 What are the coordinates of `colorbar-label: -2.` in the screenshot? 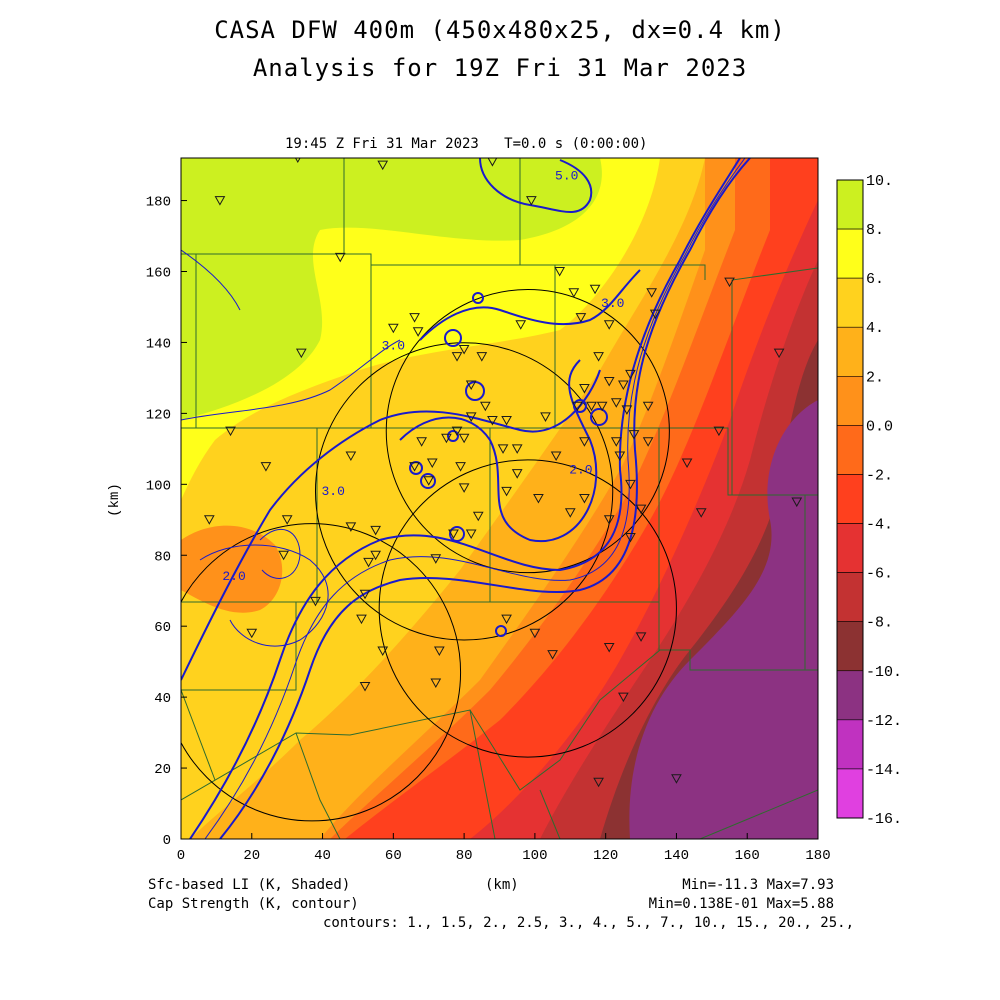 It's located at (879, 475).